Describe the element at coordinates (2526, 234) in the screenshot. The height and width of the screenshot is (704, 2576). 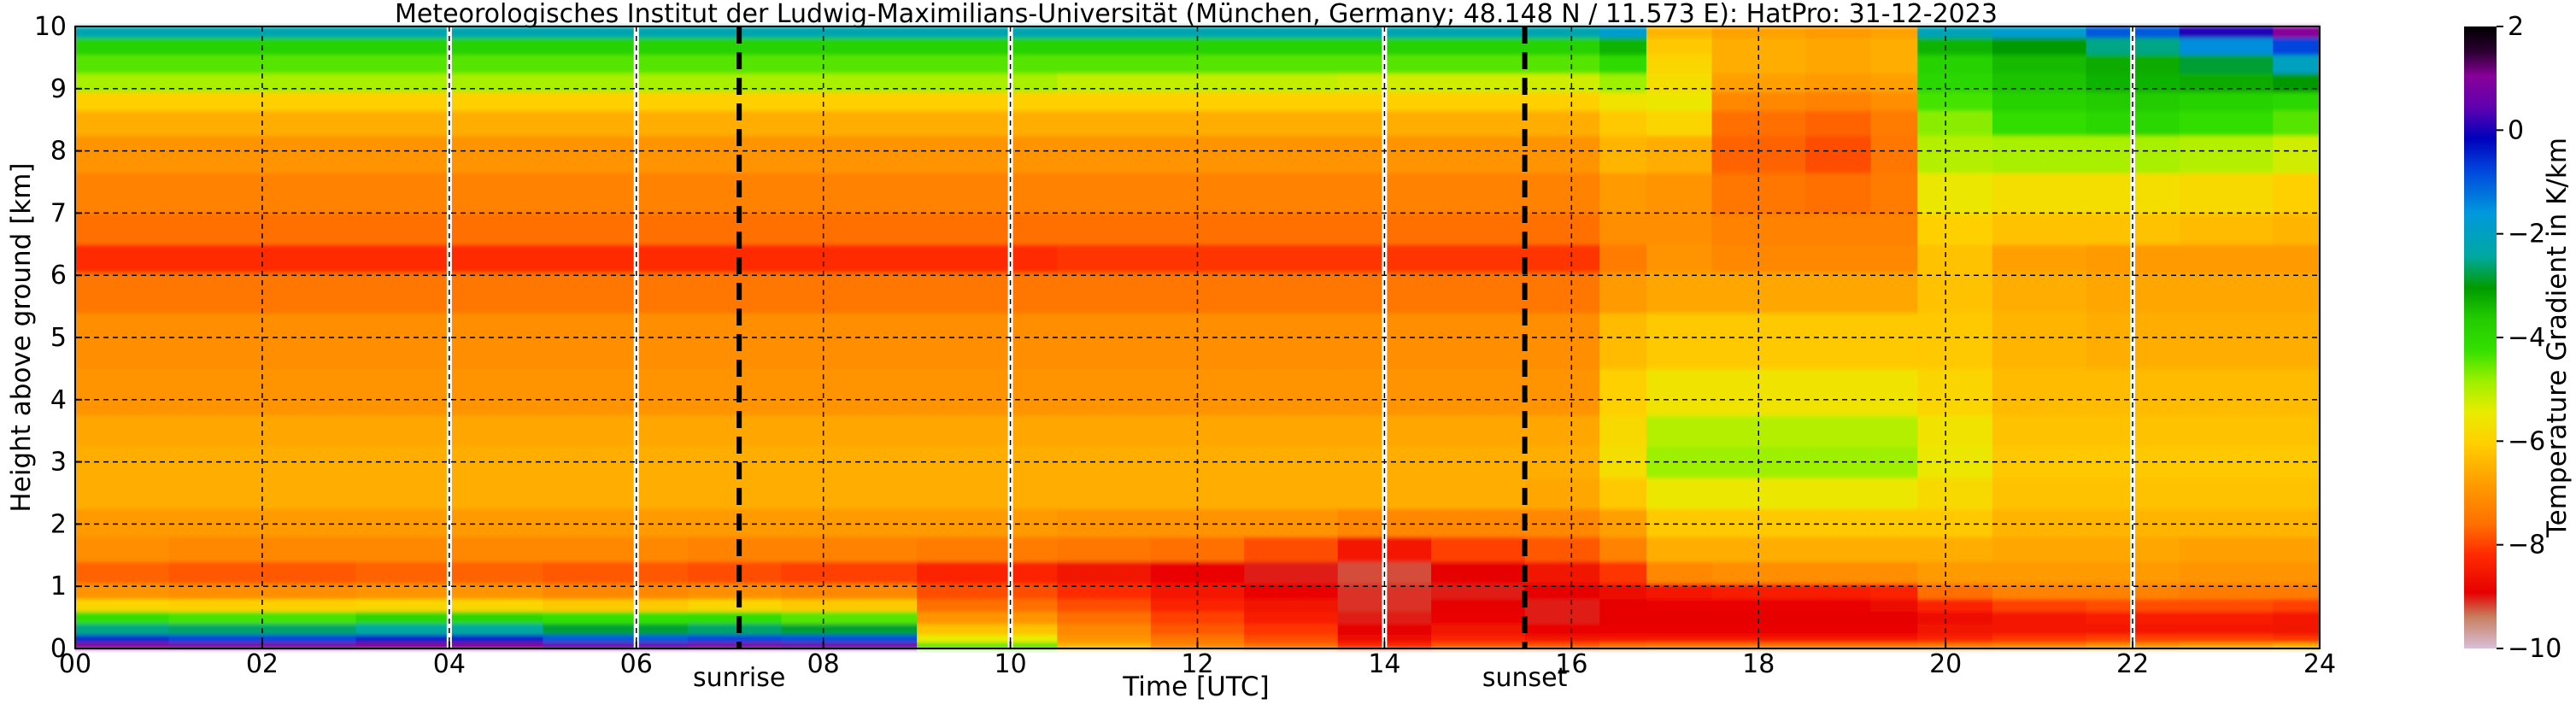
I see `colorbar-tick-label: −2` at that location.